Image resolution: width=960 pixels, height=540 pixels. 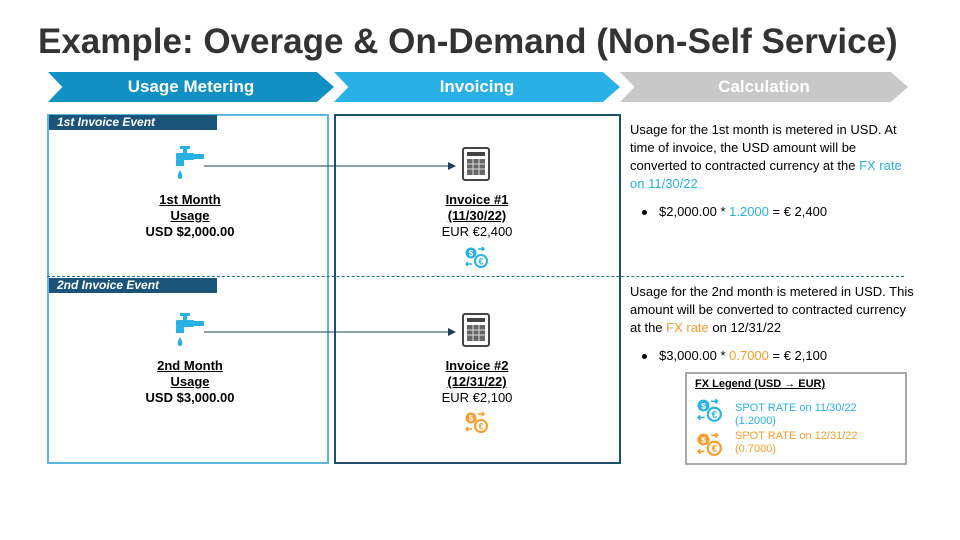 I want to click on legend-title: FX Legend (USD → EUR), so click(x=760, y=384).